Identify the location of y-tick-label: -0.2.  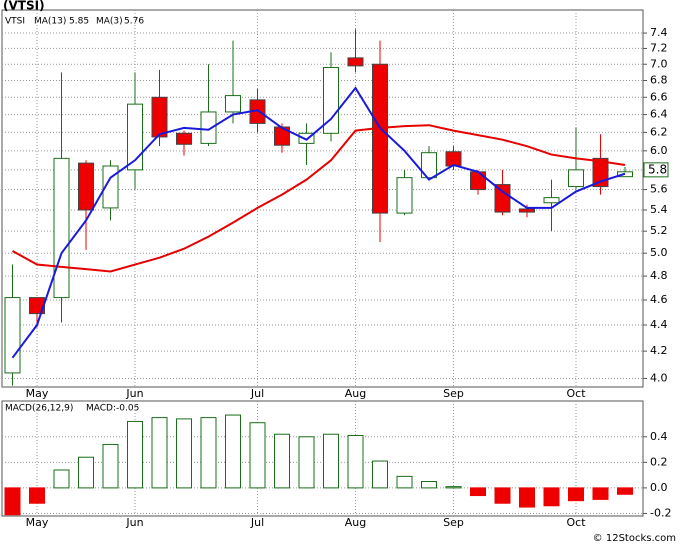
(660, 512).